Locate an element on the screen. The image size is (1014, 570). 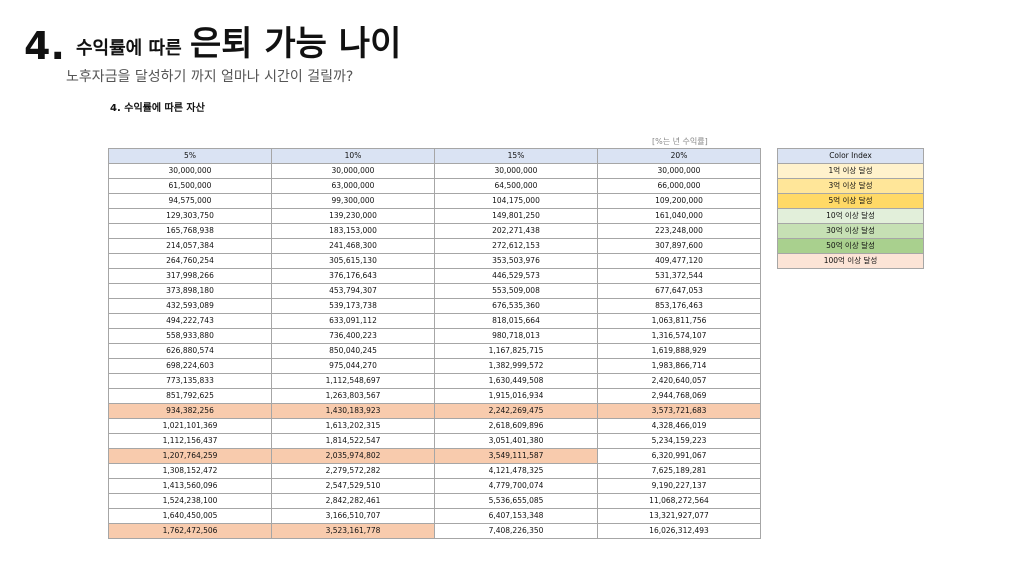
table-cell: 1,613,202,315 is located at coordinates (353, 426).